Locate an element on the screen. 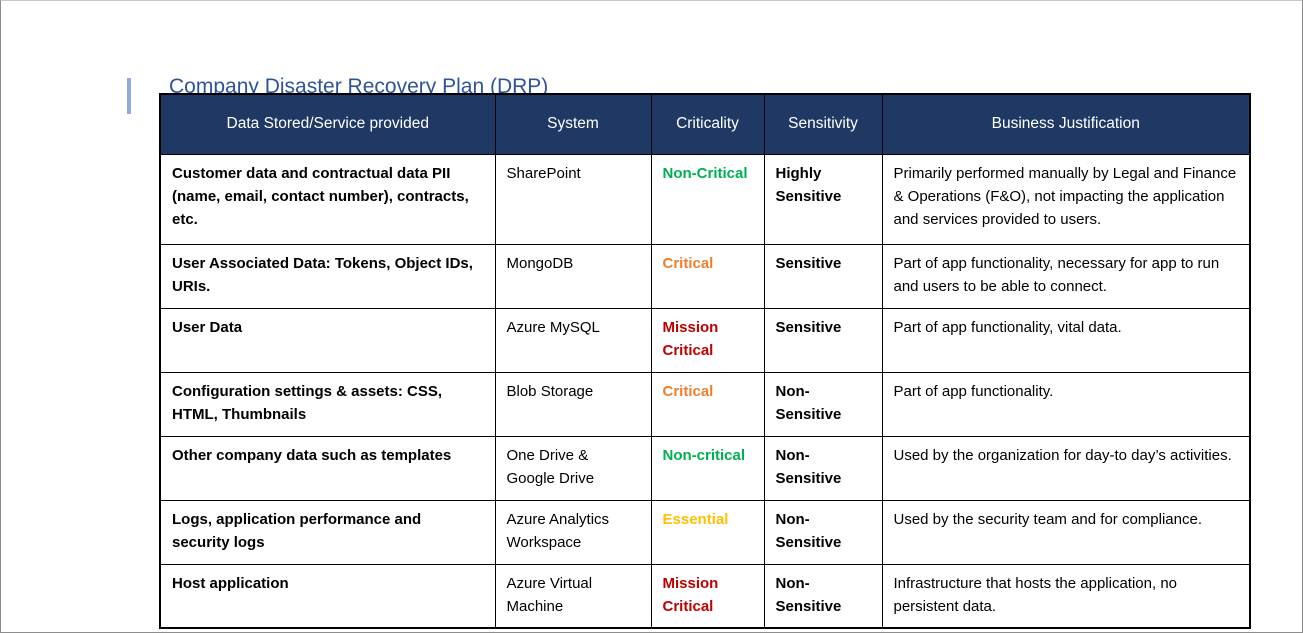 This screenshot has height=633, width=1303. cell-system: SharePoint is located at coordinates (573, 199).